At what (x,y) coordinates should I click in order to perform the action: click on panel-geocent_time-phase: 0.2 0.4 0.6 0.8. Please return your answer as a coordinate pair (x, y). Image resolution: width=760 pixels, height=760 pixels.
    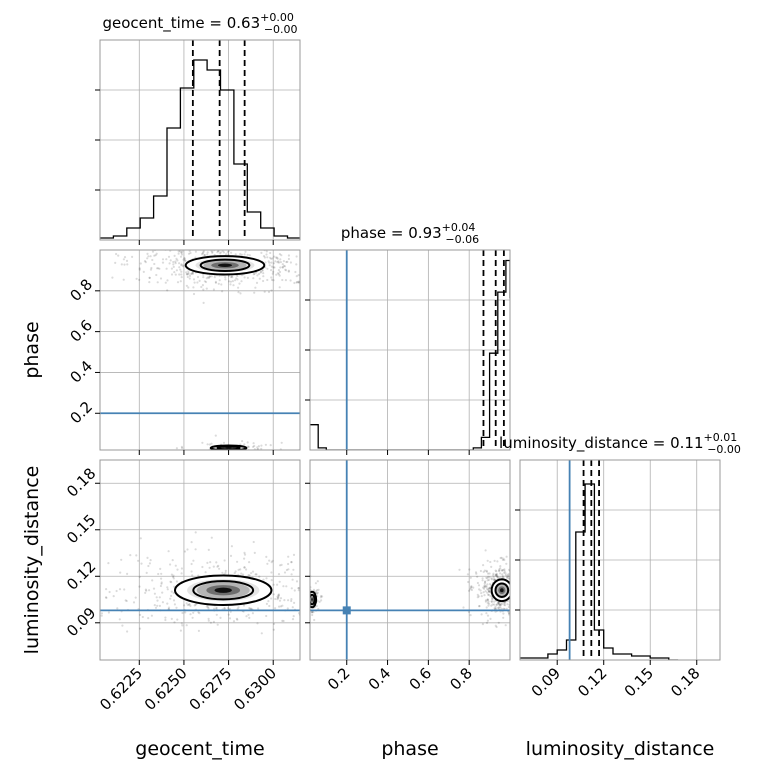
    Looking at the image, I should click on (184, 348).